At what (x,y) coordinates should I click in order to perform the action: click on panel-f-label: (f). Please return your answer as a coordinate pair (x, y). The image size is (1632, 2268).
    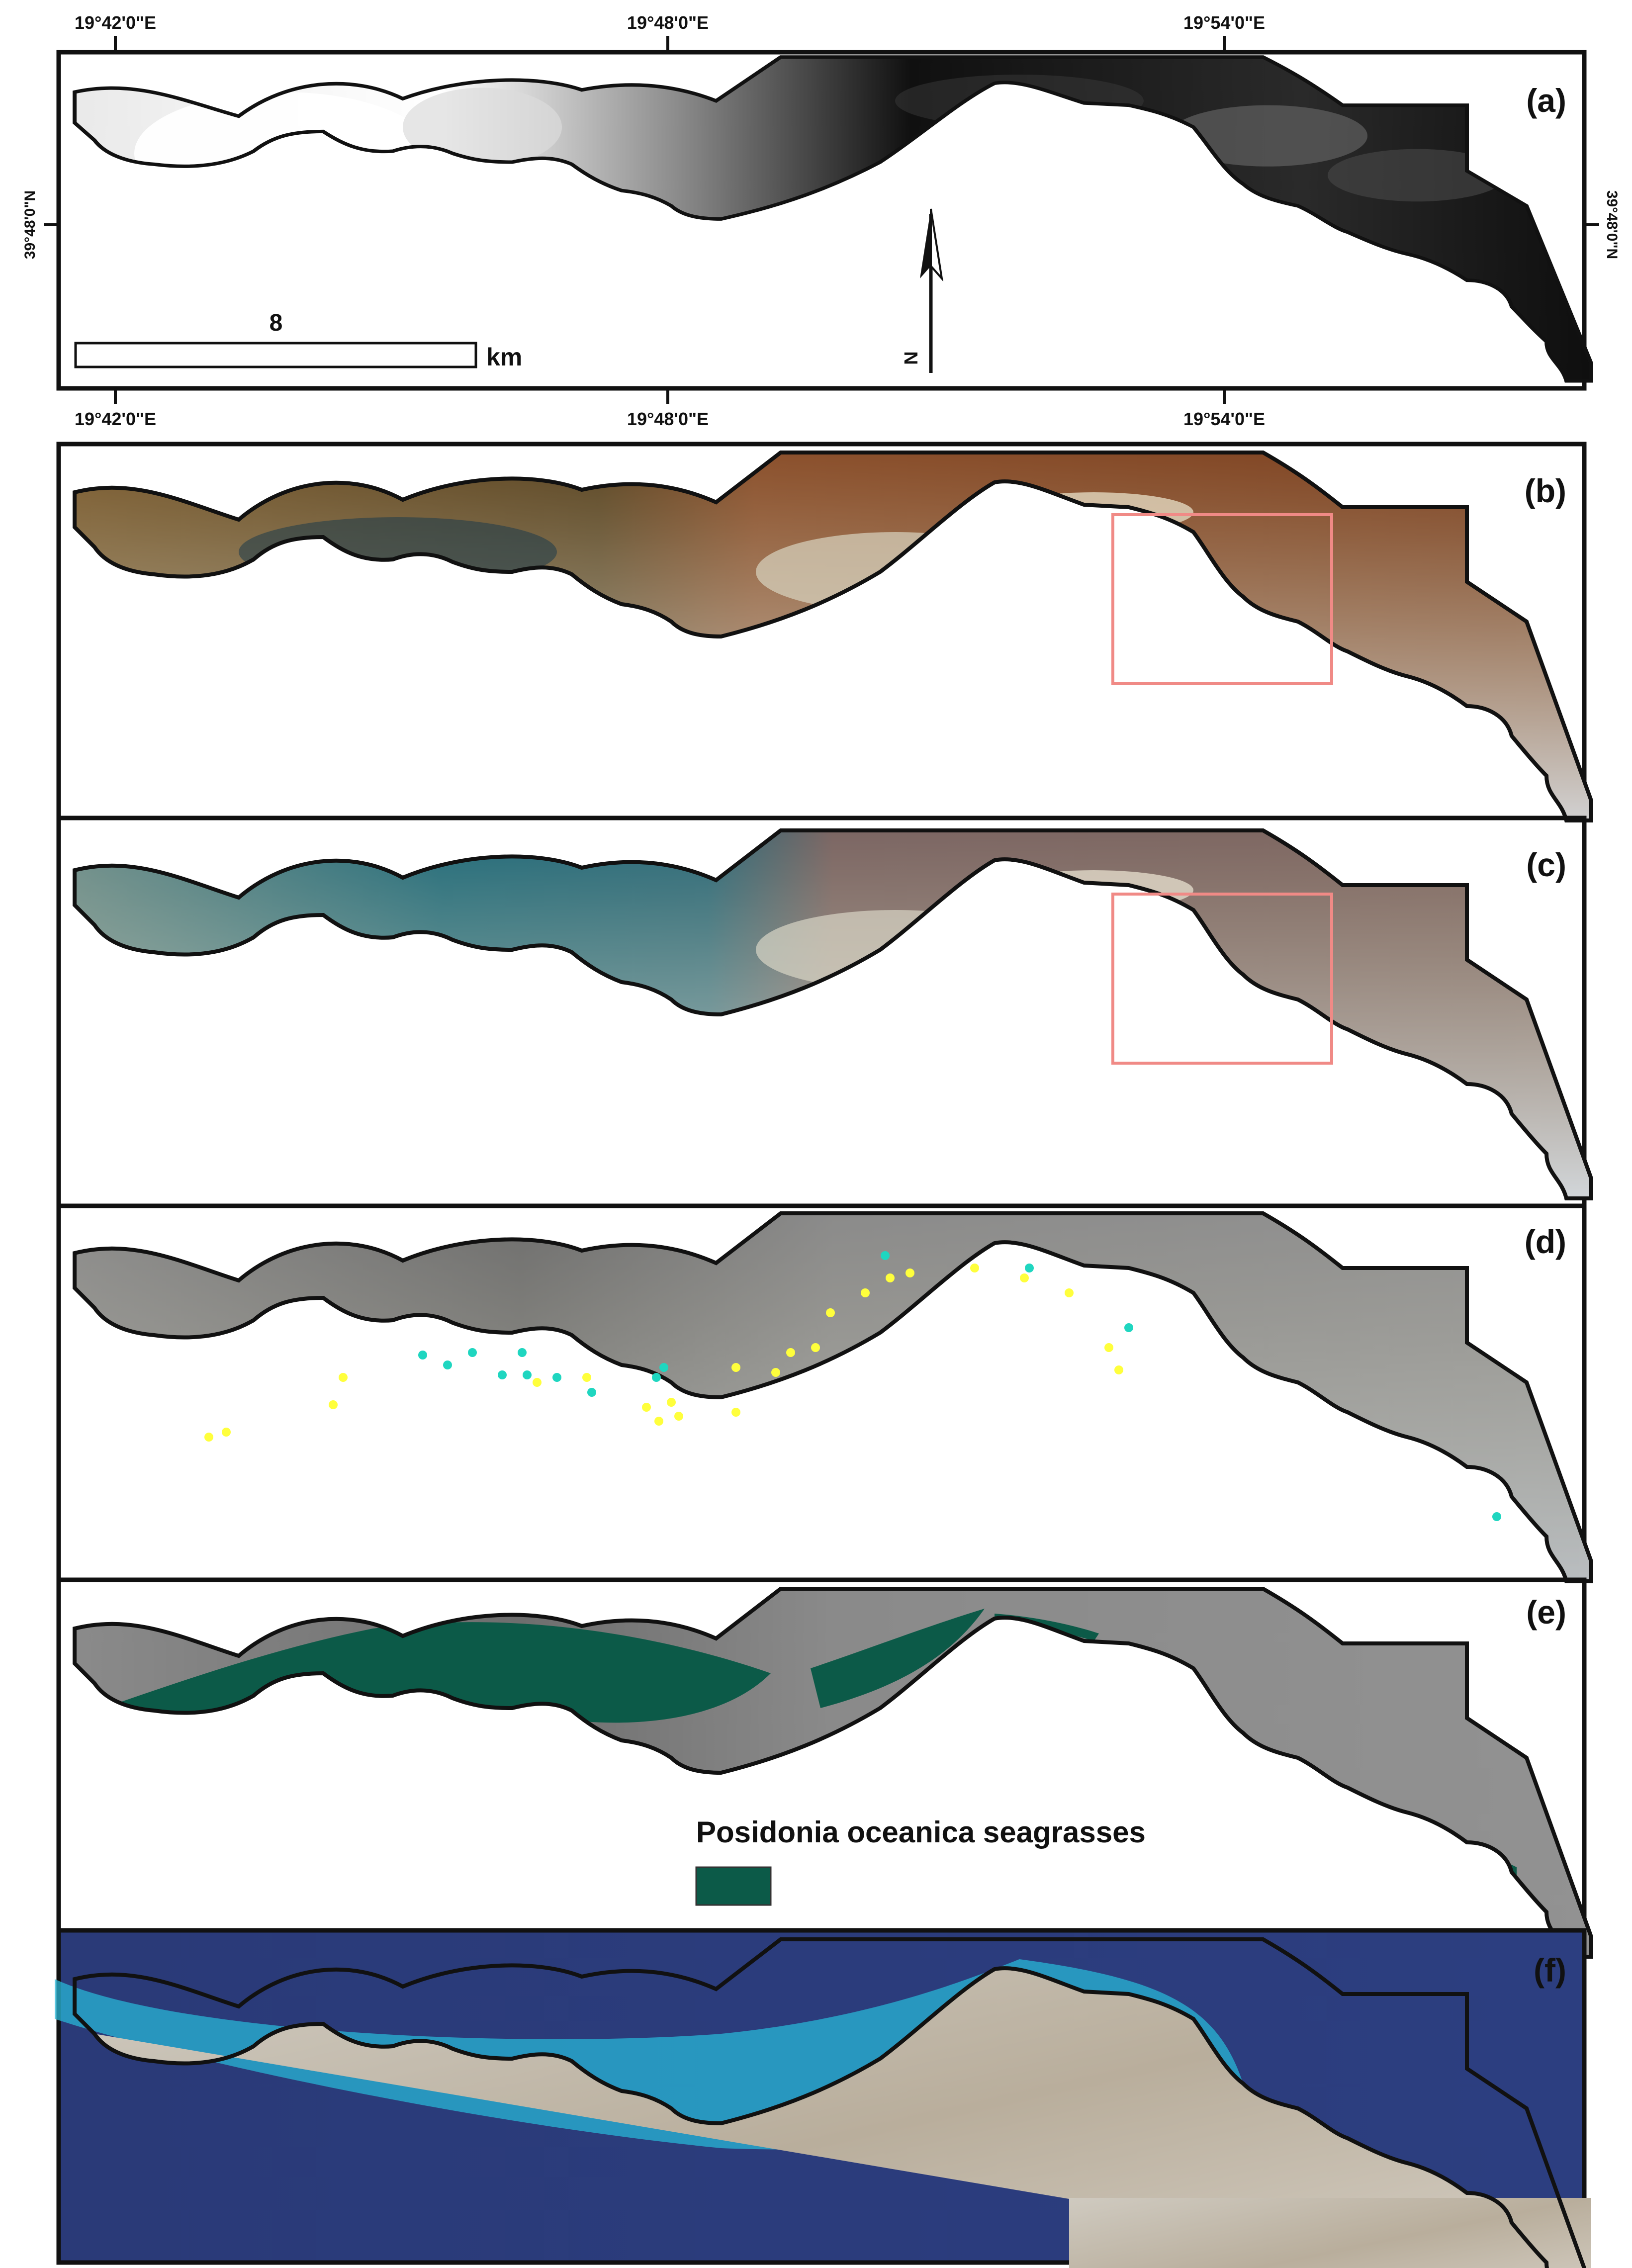
    Looking at the image, I should click on (1550, 1971).